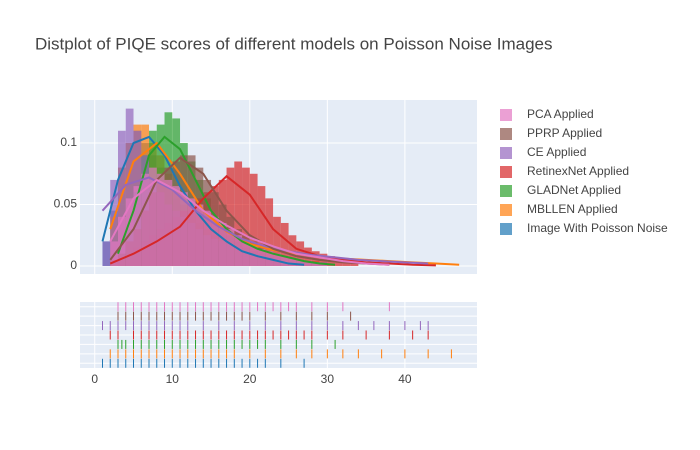 This screenshot has width=700, height=450. What do you see at coordinates (556, 152) in the screenshot?
I see `legend-label: CE Applied` at bounding box center [556, 152].